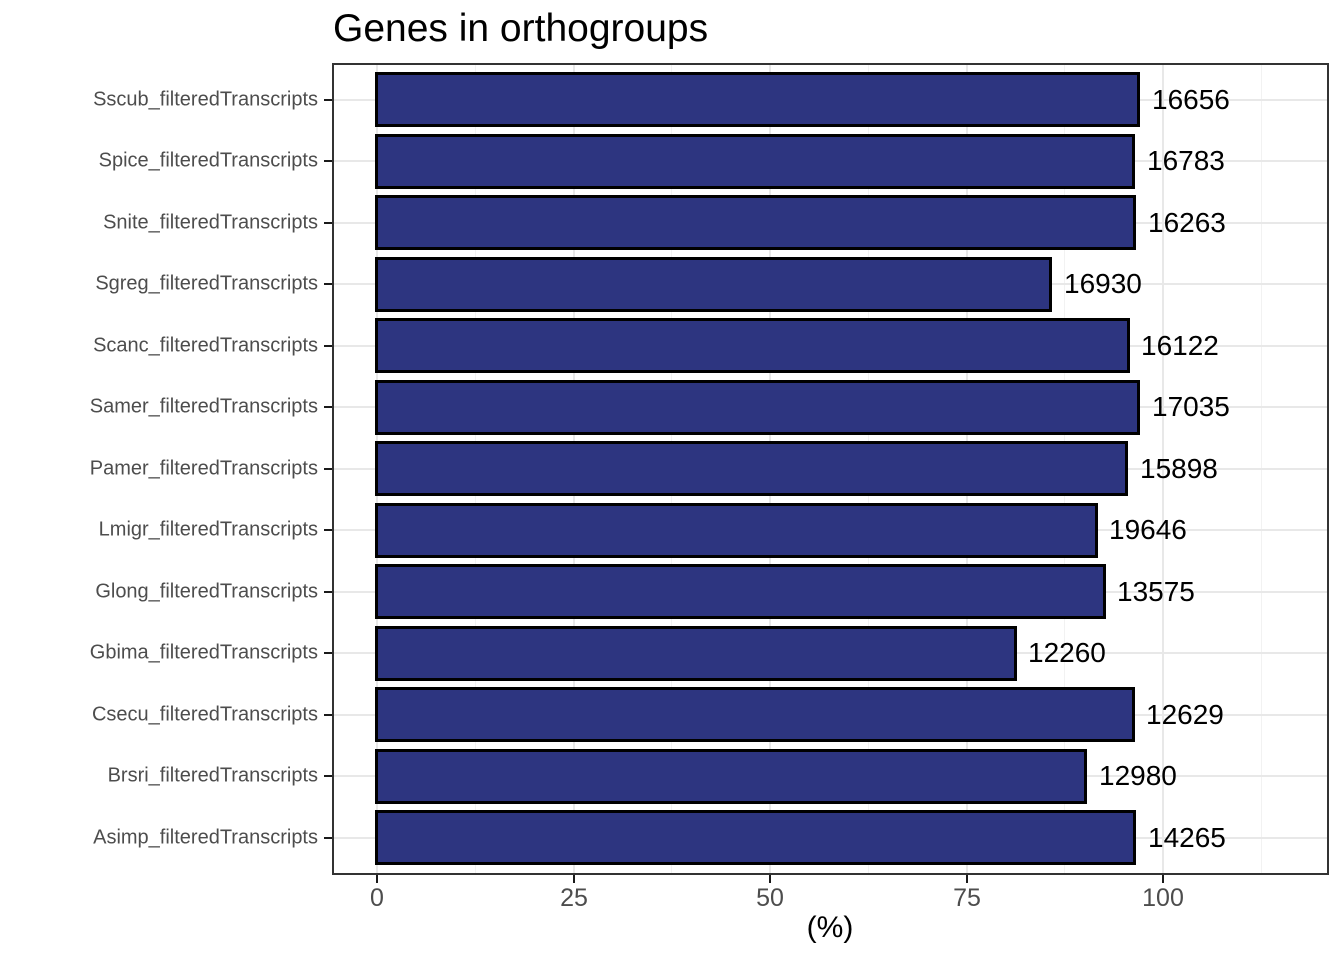 The height and width of the screenshot is (960, 1344). Describe the element at coordinates (757, 407) in the screenshot. I see `bar-samer` at that location.